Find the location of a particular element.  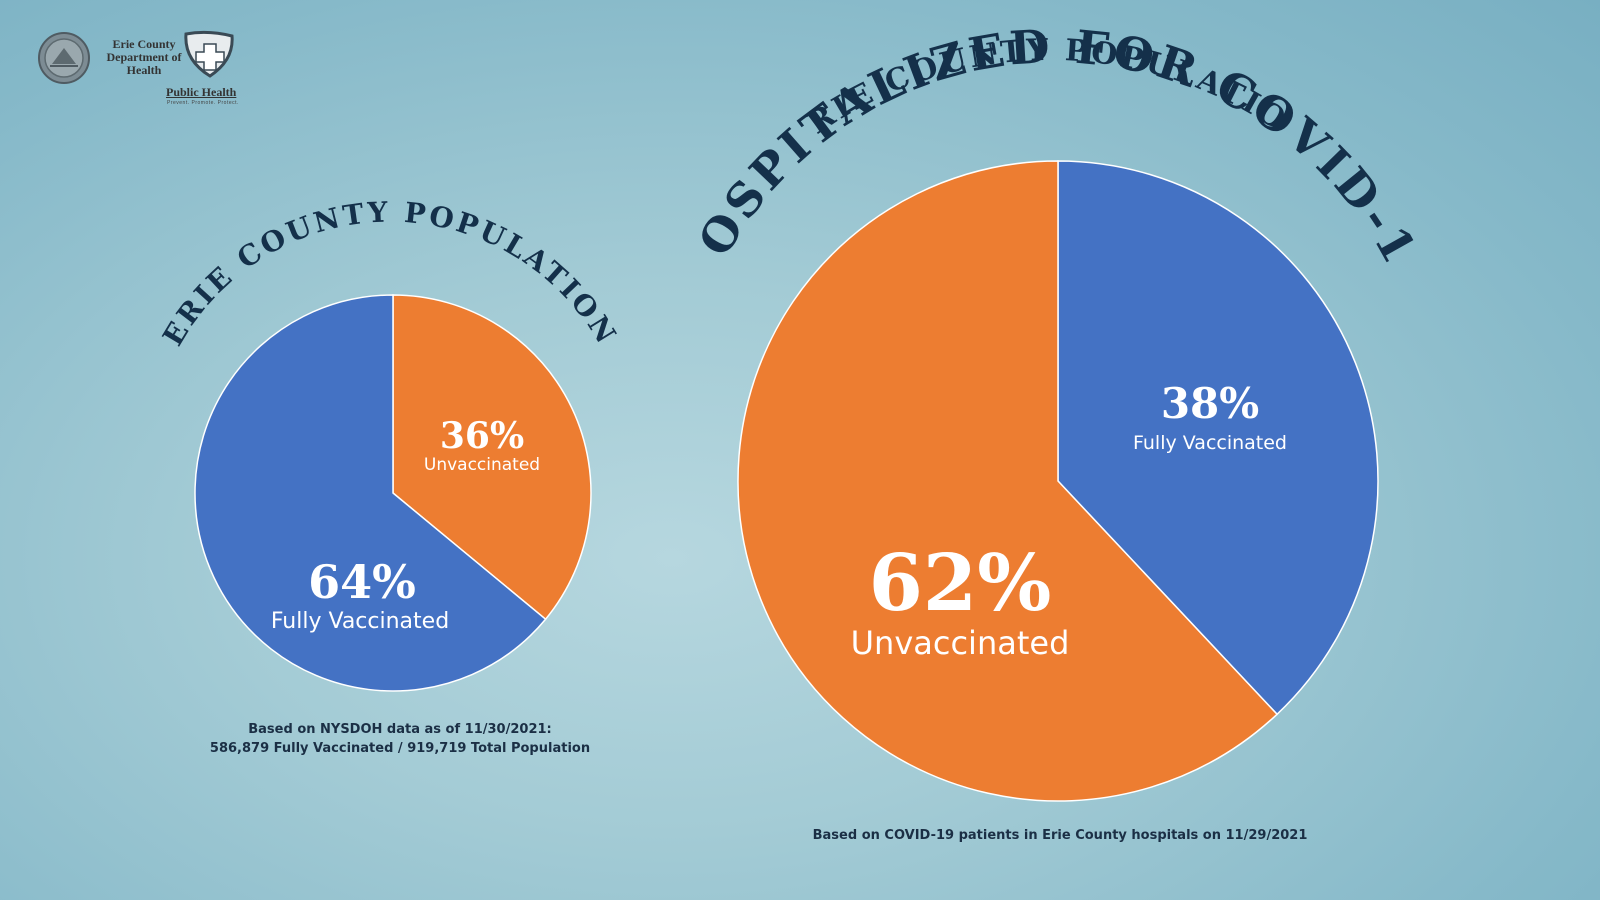

unvaccinated-percent-label: 36% is located at coordinates (482, 436).